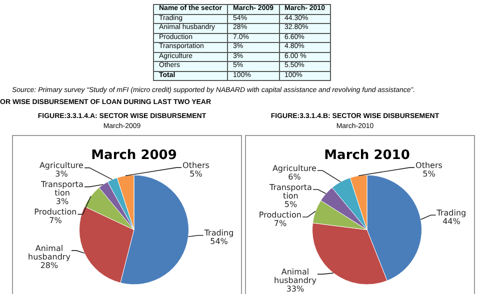 The image size is (483, 294). What do you see at coordinates (219, 241) in the screenshot?
I see `data-label: 54%` at bounding box center [219, 241].